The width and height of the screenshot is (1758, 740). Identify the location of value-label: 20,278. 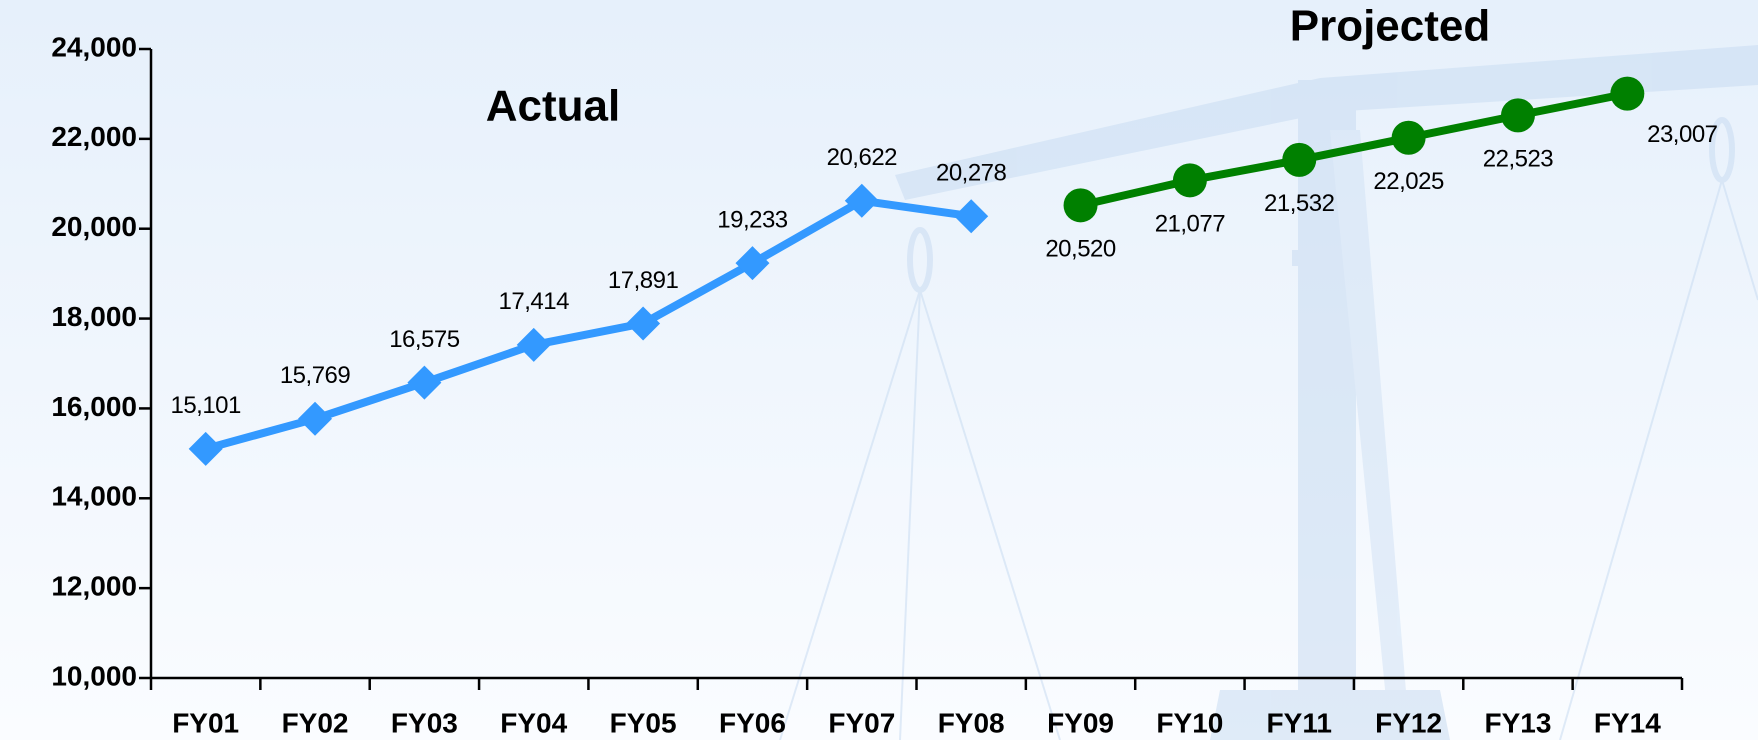
(971, 173).